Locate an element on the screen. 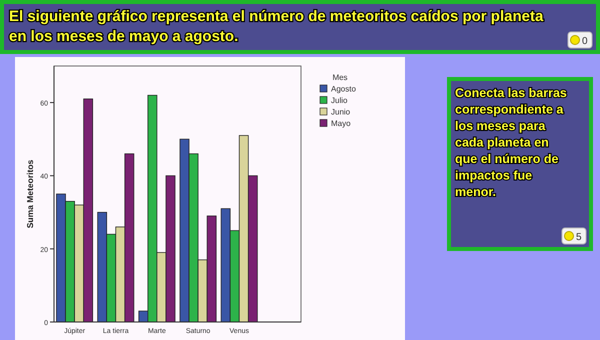 The height and width of the screenshot is (340, 600). chart-title: El siguiente gráfico representa el número de meteoritos caídos por planeta en los meses de mayo a agosto. is located at coordinates (276, 26).